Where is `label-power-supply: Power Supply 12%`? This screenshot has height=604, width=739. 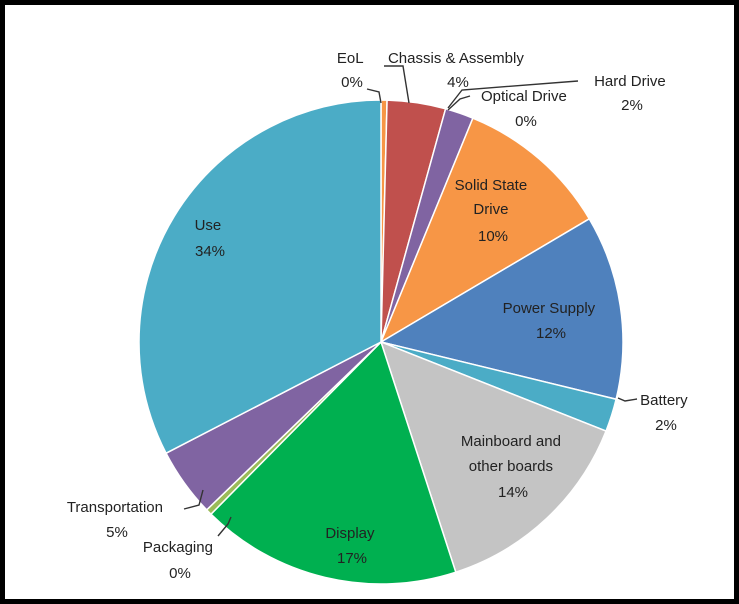 label-power-supply: Power Supply 12% is located at coordinates (551, 321).